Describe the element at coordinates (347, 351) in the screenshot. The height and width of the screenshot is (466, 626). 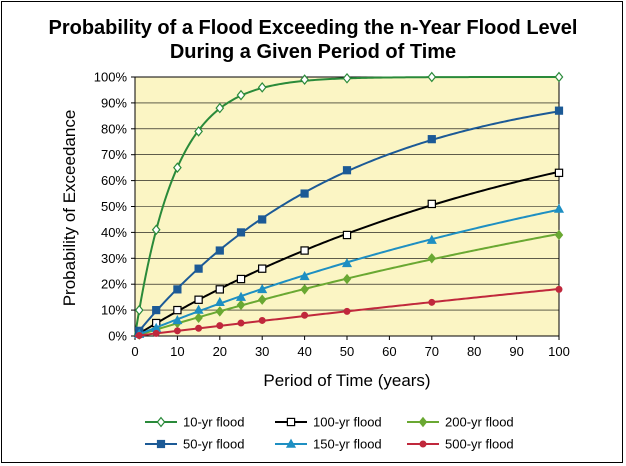
I see `x-tick-label: 50` at that location.